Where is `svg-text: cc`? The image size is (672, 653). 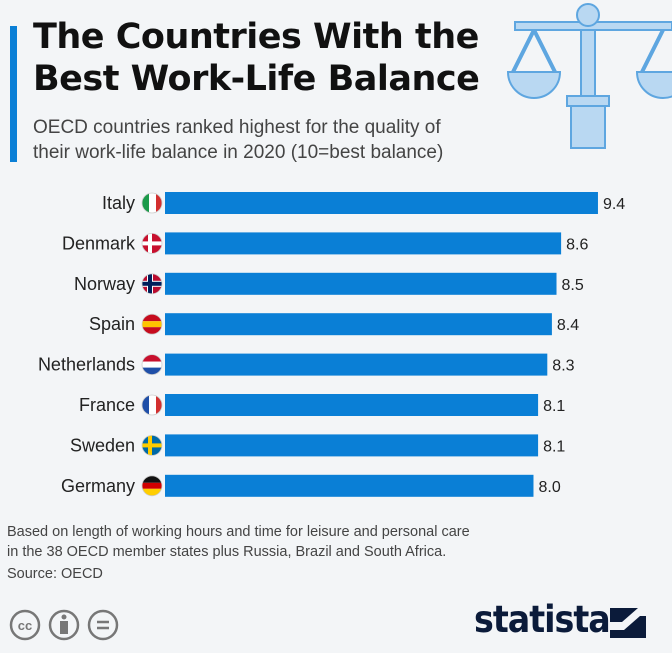 svg-text: cc is located at coordinates (25, 625).